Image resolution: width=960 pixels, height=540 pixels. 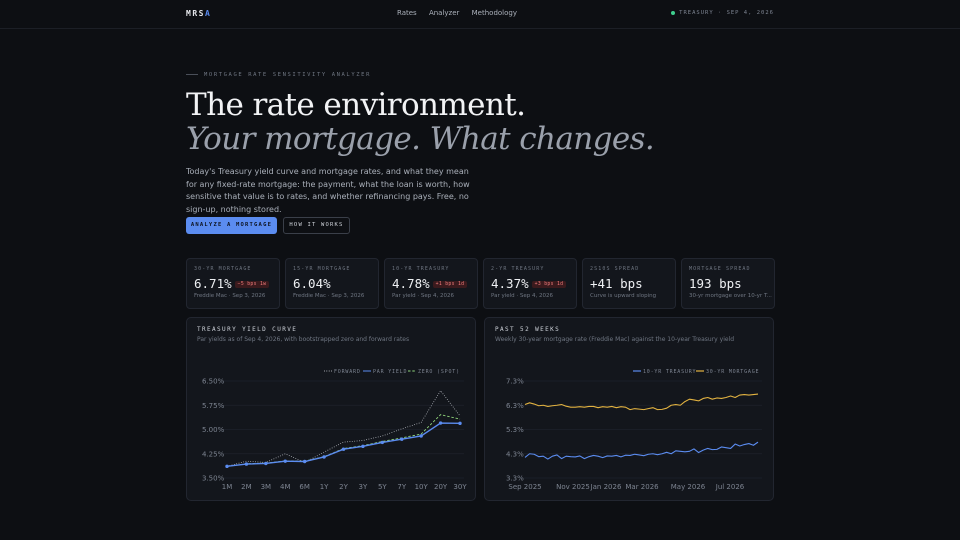 I want to click on stat-value: 4.37%, so click(x=510, y=283).